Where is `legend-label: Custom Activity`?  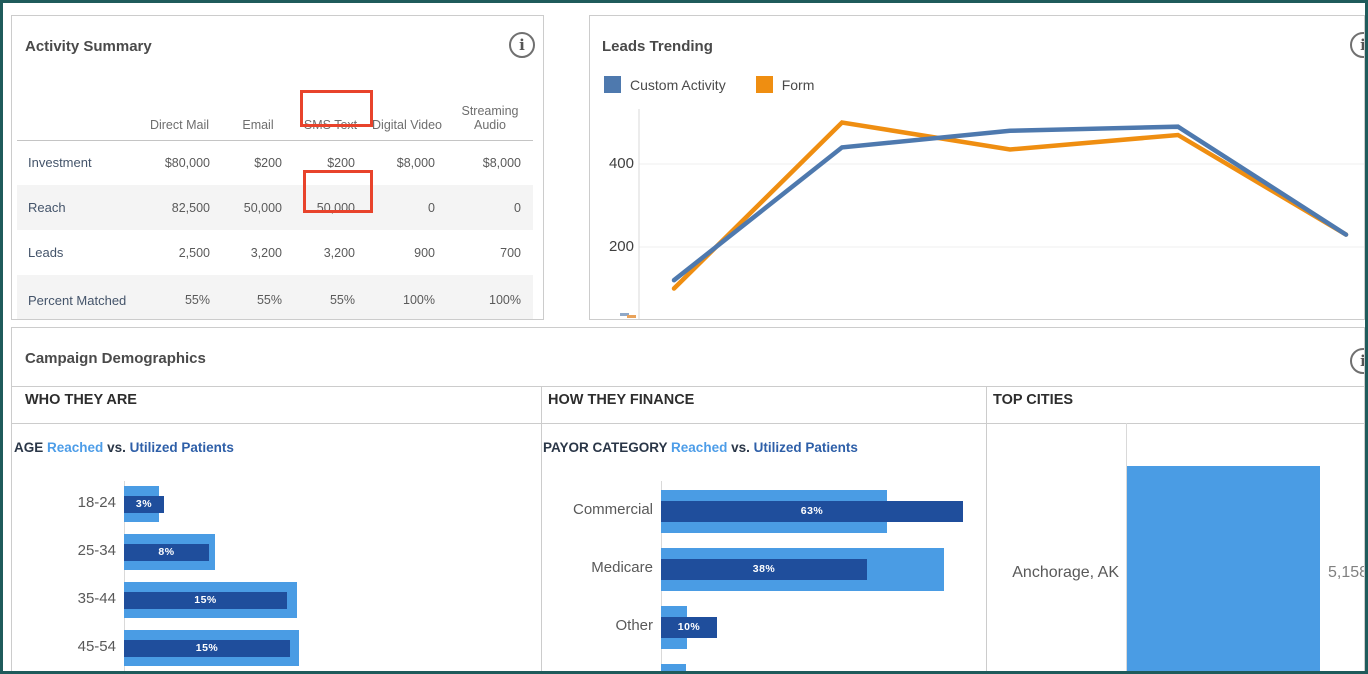
legend-label: Custom Activity is located at coordinates (678, 84).